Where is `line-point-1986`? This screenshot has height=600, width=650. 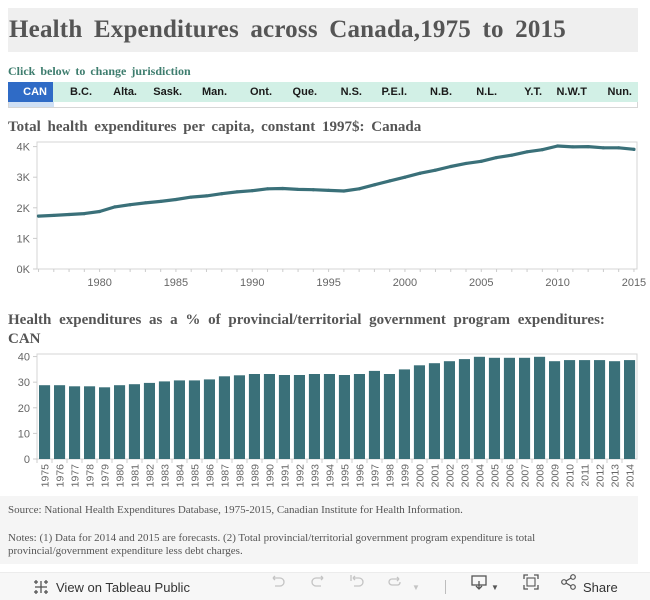 line-point-1986 is located at coordinates (191, 197).